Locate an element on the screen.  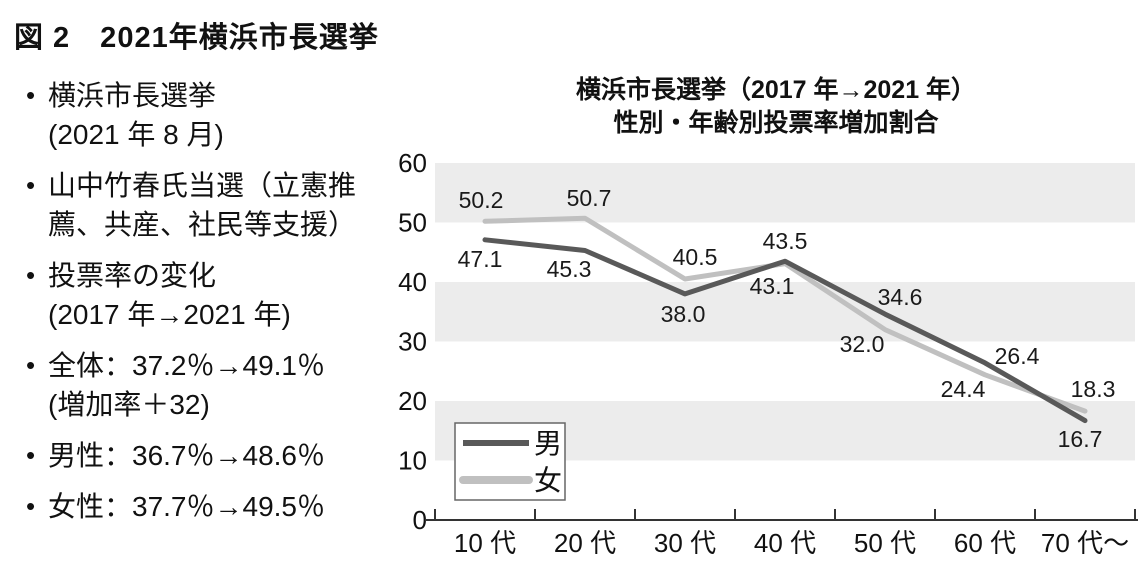
data-label: 47.1 is located at coordinates (480, 259).